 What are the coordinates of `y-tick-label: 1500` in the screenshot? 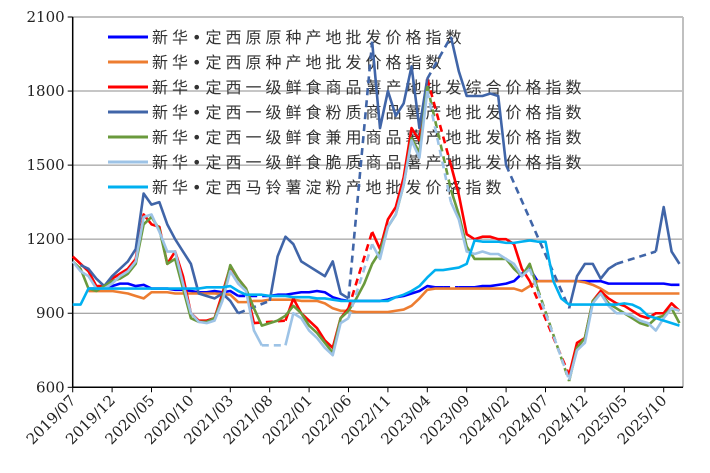 It's located at (46, 165).